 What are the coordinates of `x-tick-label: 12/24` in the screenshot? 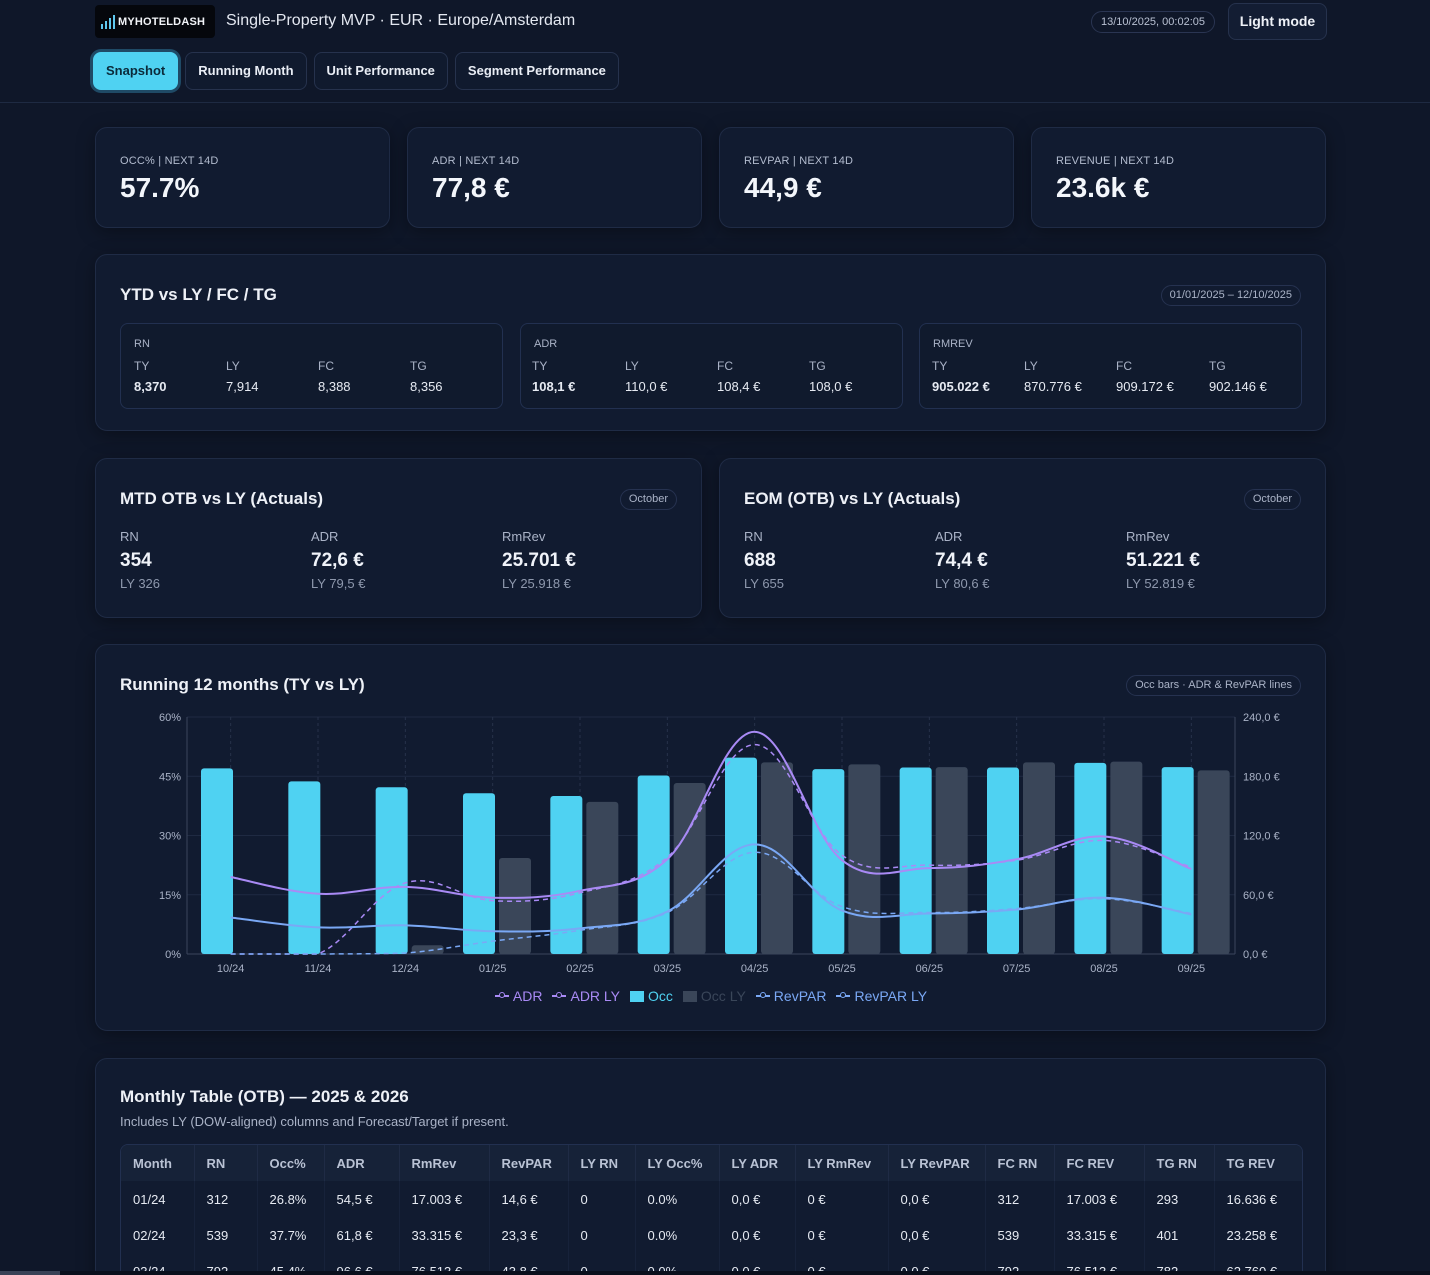 It's located at (406, 969).